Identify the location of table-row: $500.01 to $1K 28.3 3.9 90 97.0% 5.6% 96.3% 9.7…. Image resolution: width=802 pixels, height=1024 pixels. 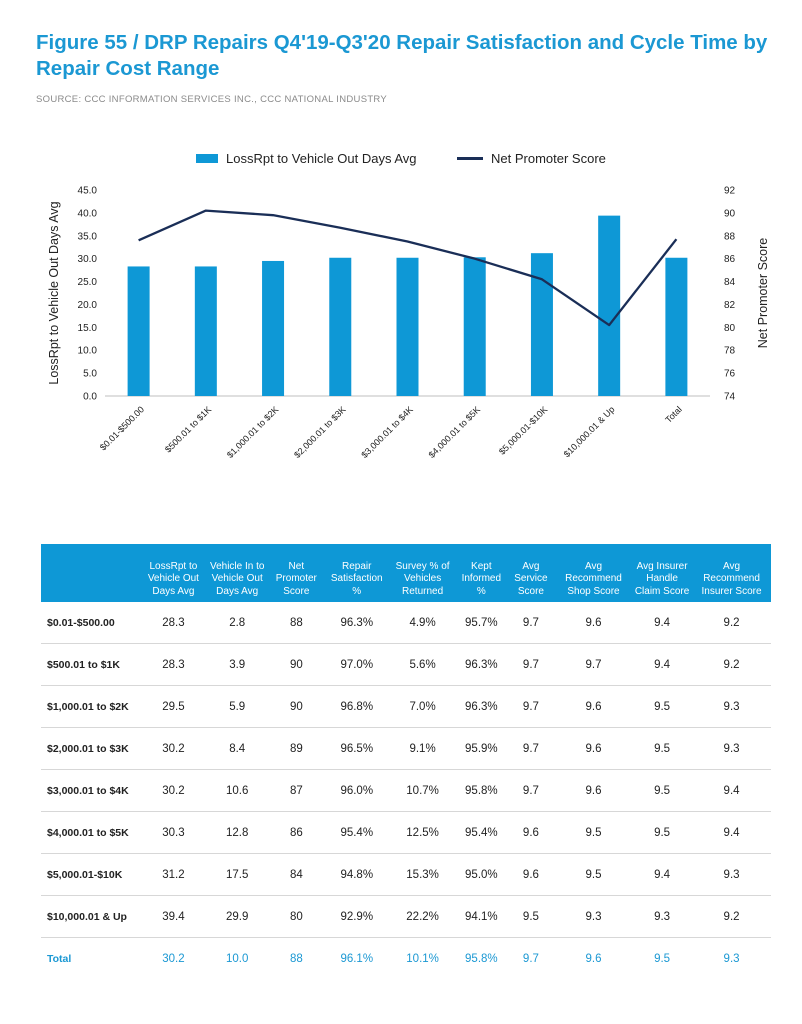
(406, 664).